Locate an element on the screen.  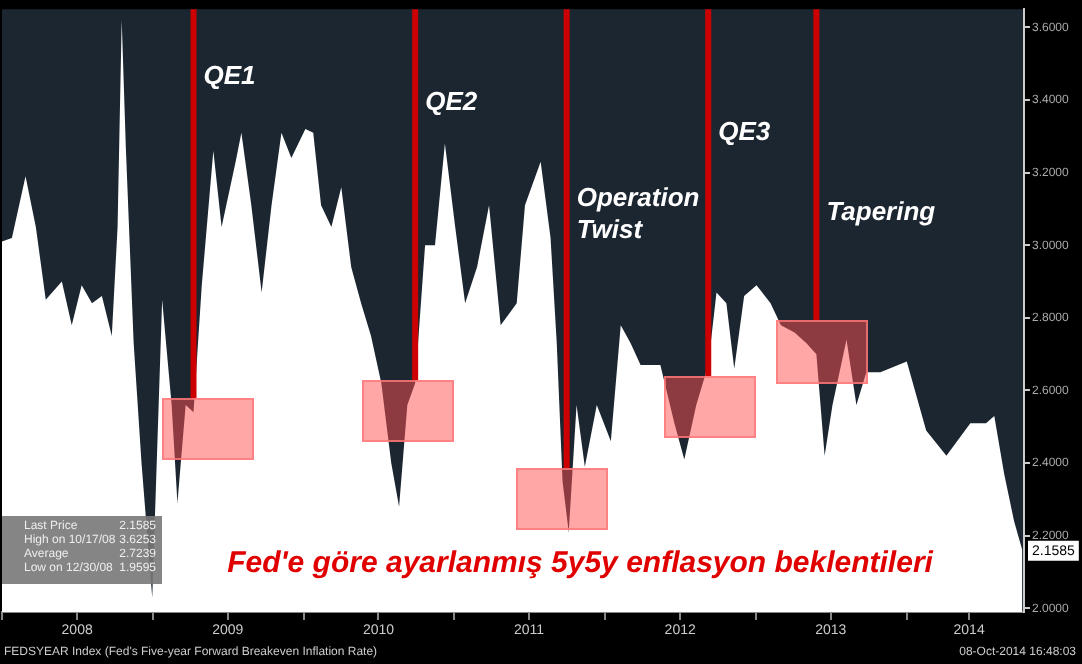
ref-line-label: QE3 is located at coordinates (745, 131).